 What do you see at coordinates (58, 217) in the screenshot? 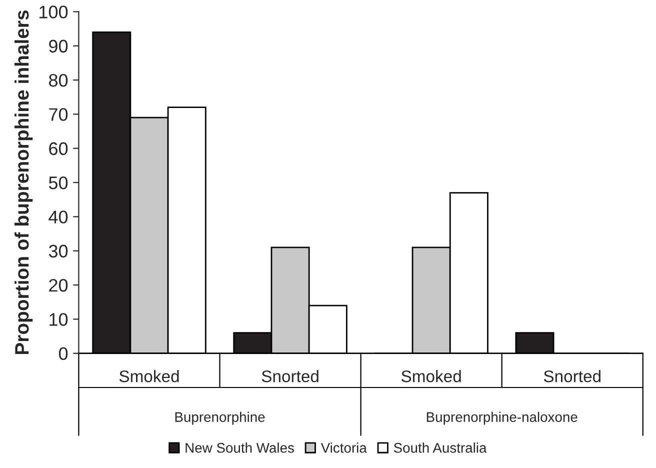
I see `y-tick-label: 40` at bounding box center [58, 217].